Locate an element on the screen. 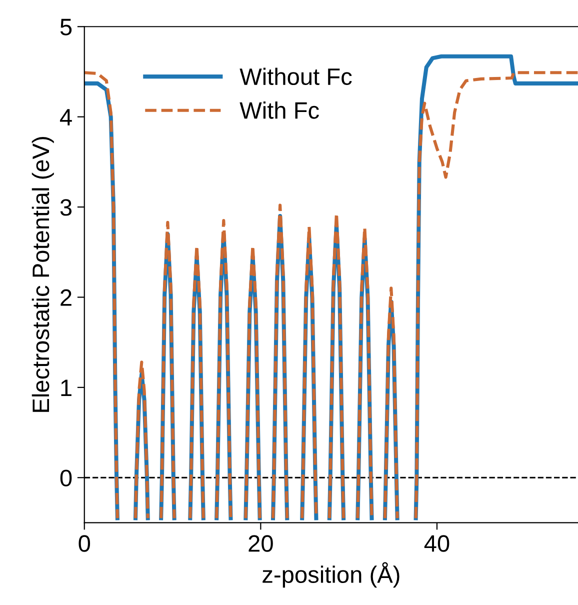  y-tick-label: 5 is located at coordinates (66, 27).